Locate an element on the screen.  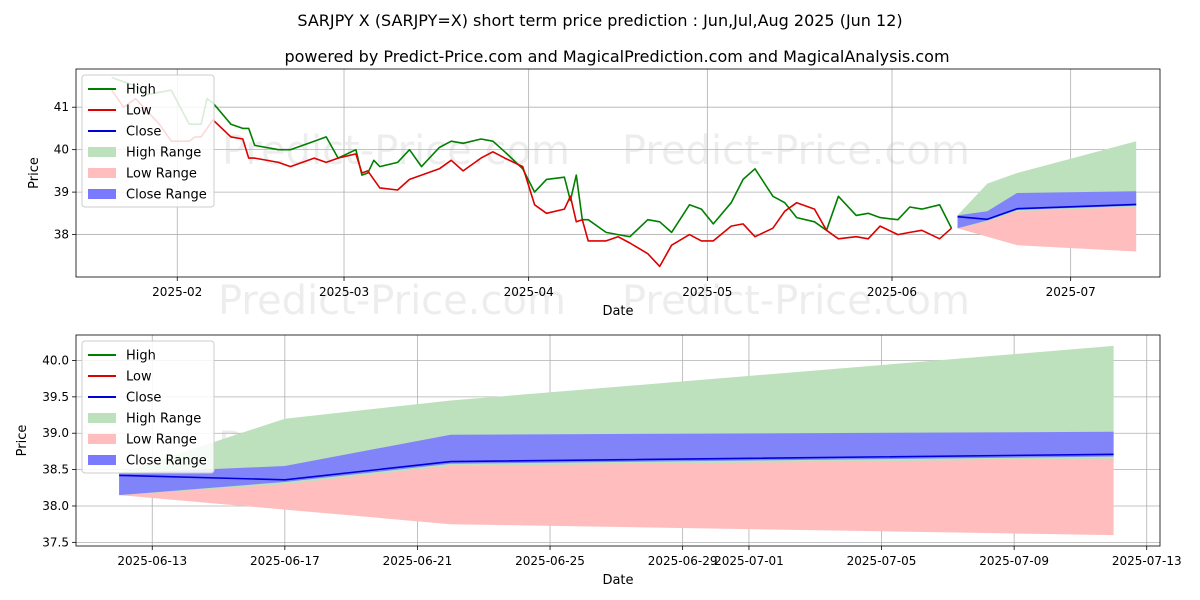
y-tick-label: 40 is located at coordinates (61, 150).